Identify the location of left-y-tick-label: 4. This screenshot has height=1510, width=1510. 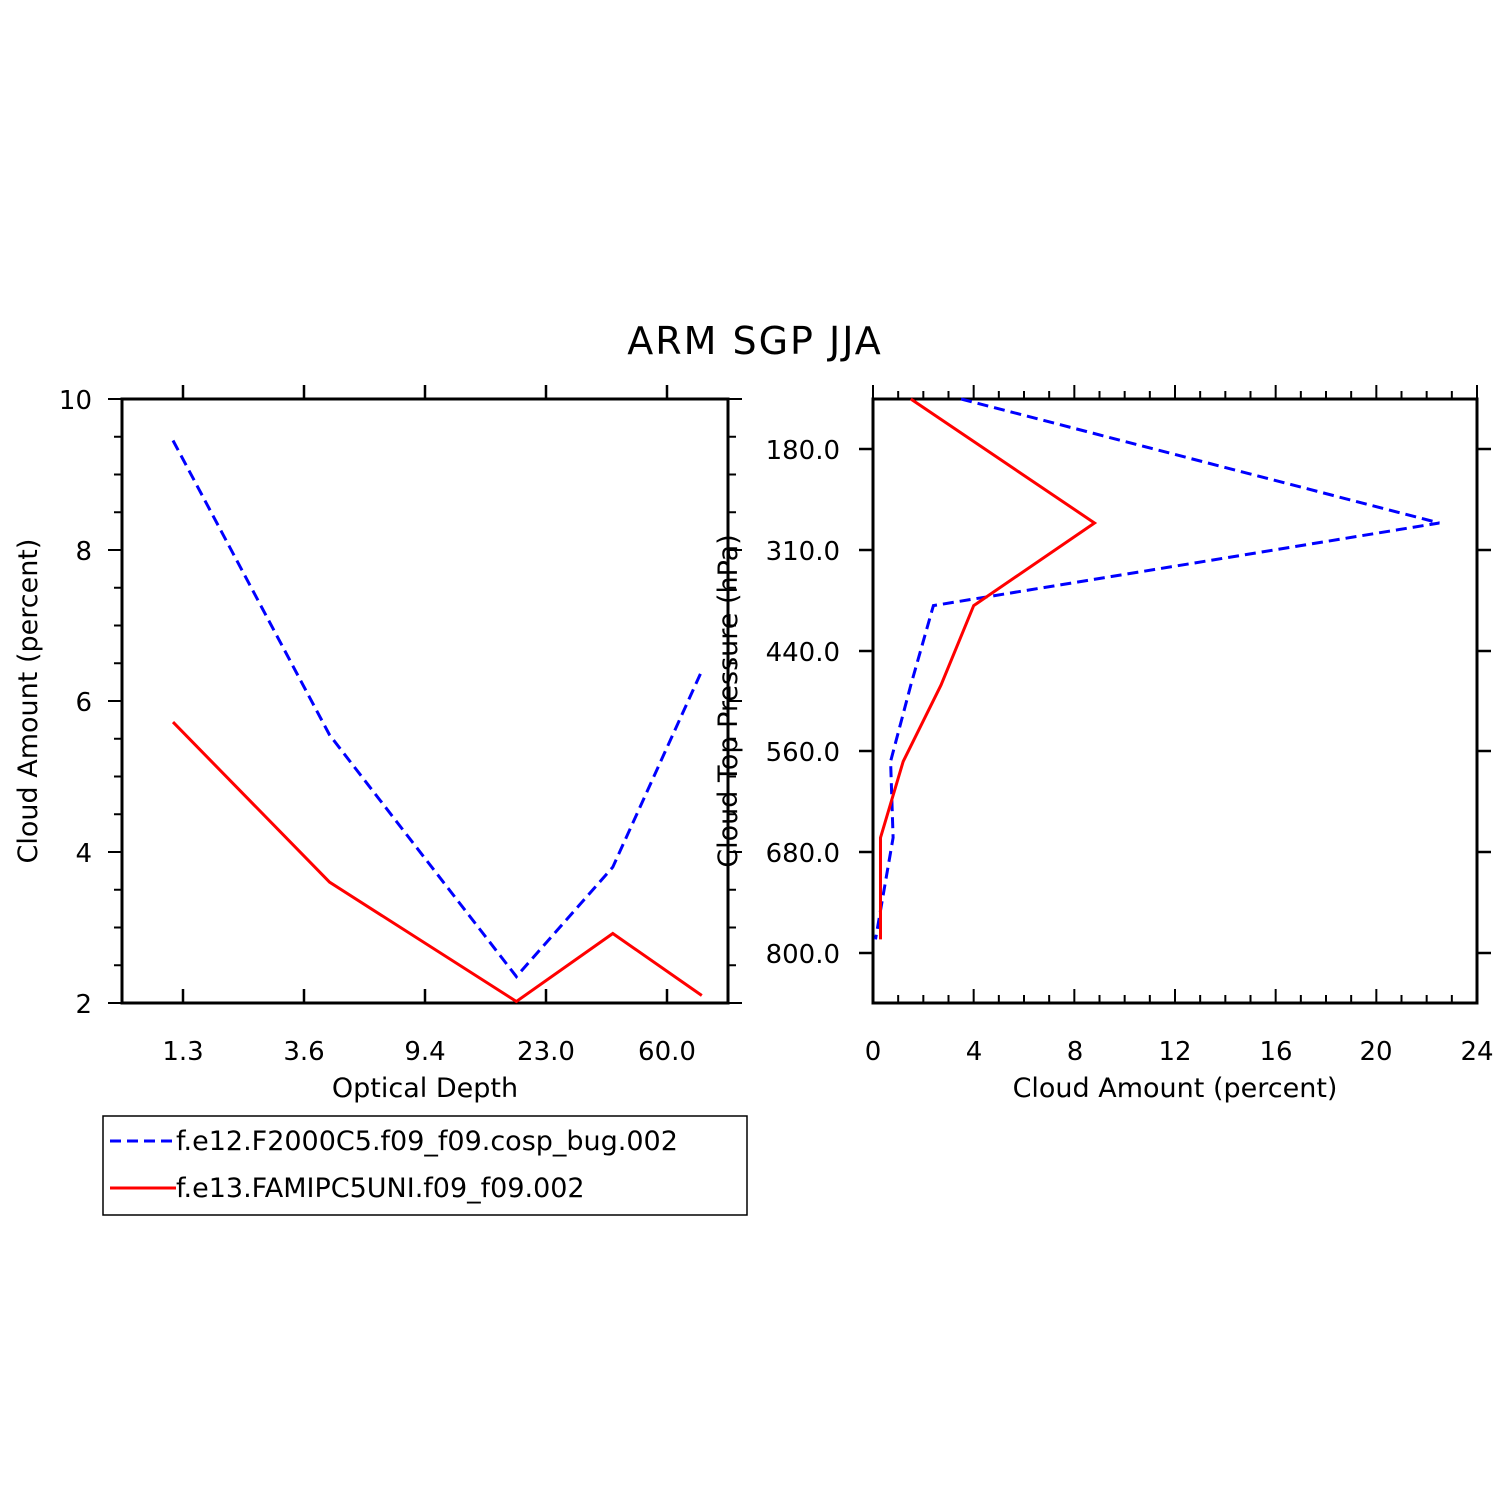
(83, 854).